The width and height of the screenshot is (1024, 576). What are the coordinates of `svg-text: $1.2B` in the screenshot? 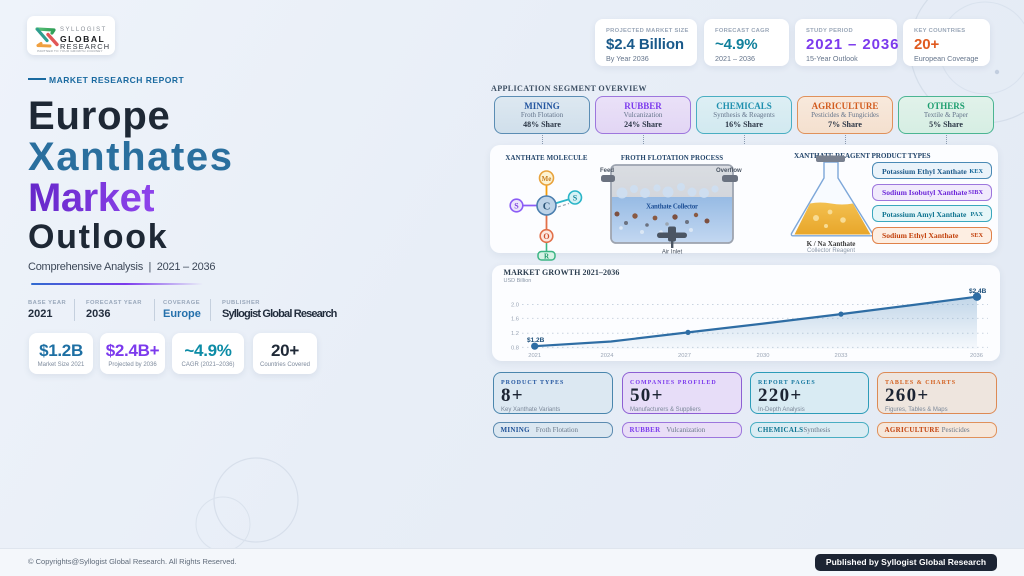 It's located at (536, 340).